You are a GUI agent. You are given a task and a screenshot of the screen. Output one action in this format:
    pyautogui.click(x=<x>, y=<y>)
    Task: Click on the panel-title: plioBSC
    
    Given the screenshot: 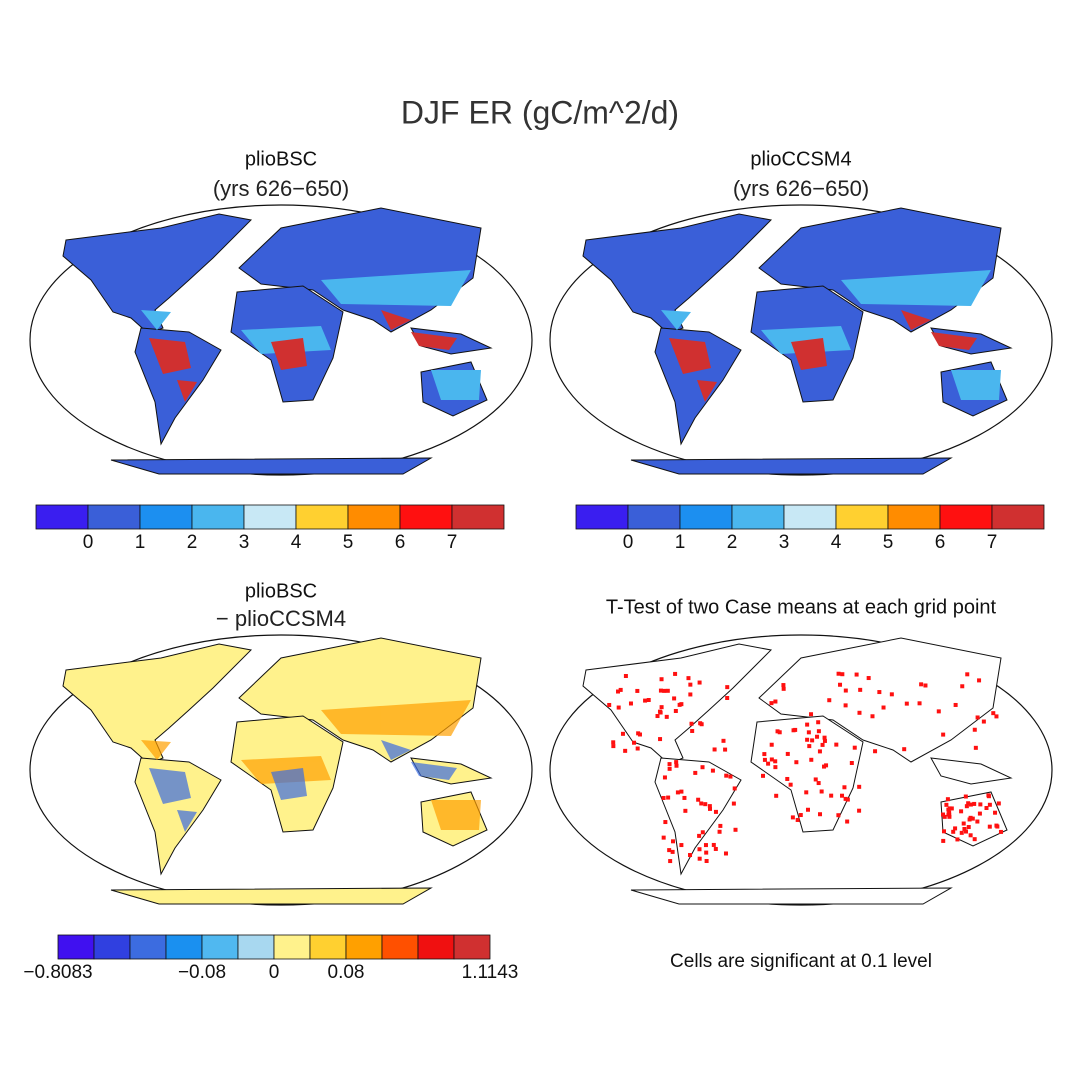 What is the action you would take?
    pyautogui.click(x=281, y=591)
    